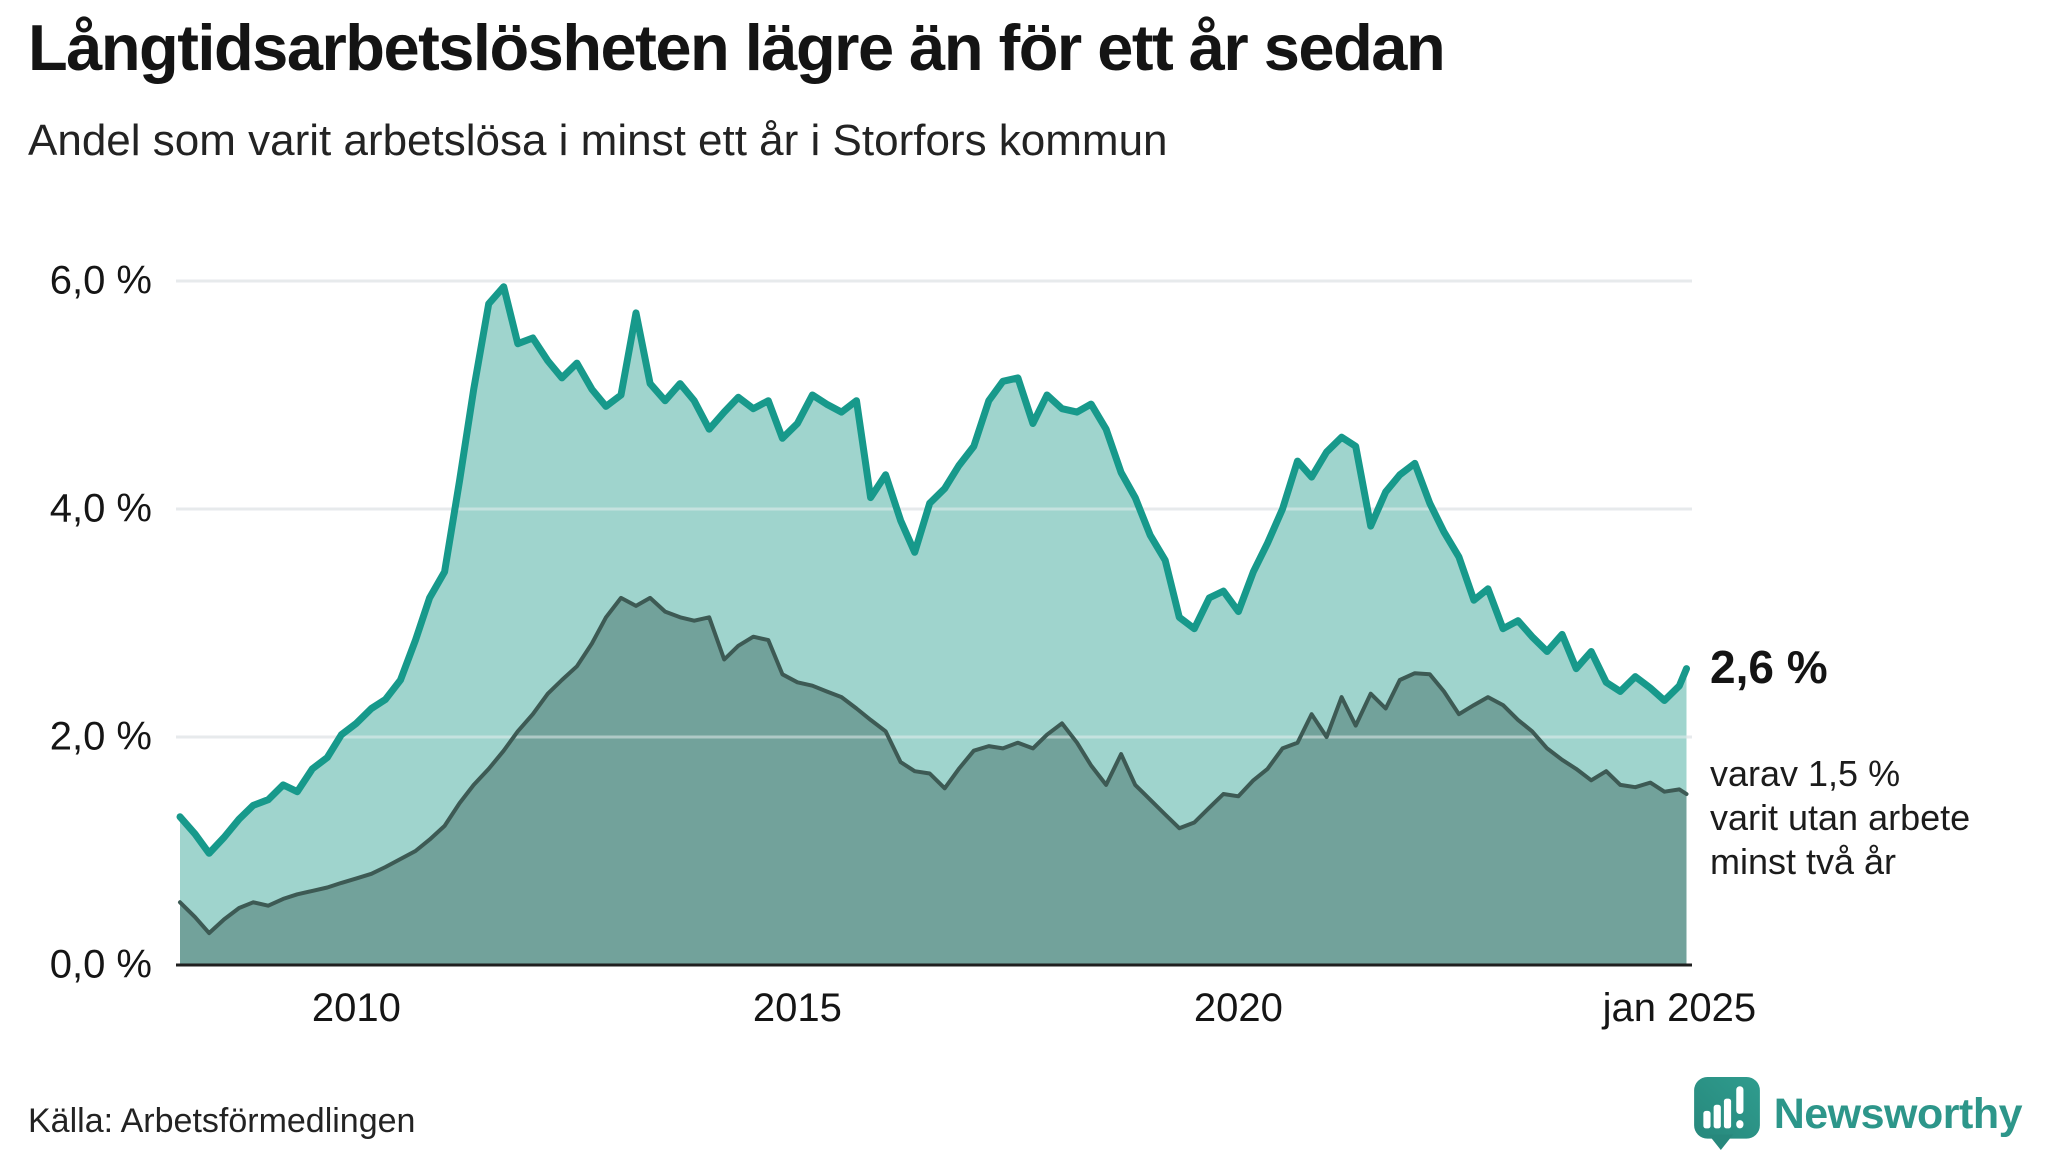 This screenshot has height=1152, width=2048. I want to click on brand-wordmark: Newsworthy, so click(1898, 1113).